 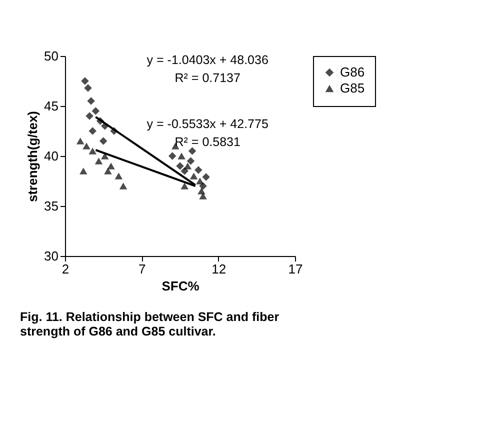 I want to click on y-tick-label: 30, so click(x=51, y=256).